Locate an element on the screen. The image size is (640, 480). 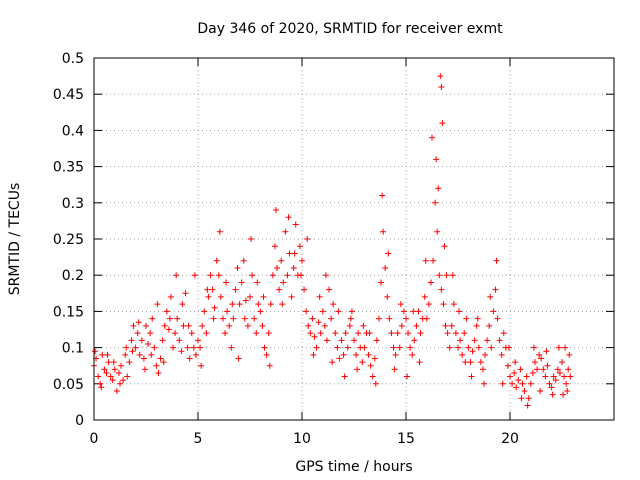
y-tick-label: 0.2 is located at coordinates (73, 276).